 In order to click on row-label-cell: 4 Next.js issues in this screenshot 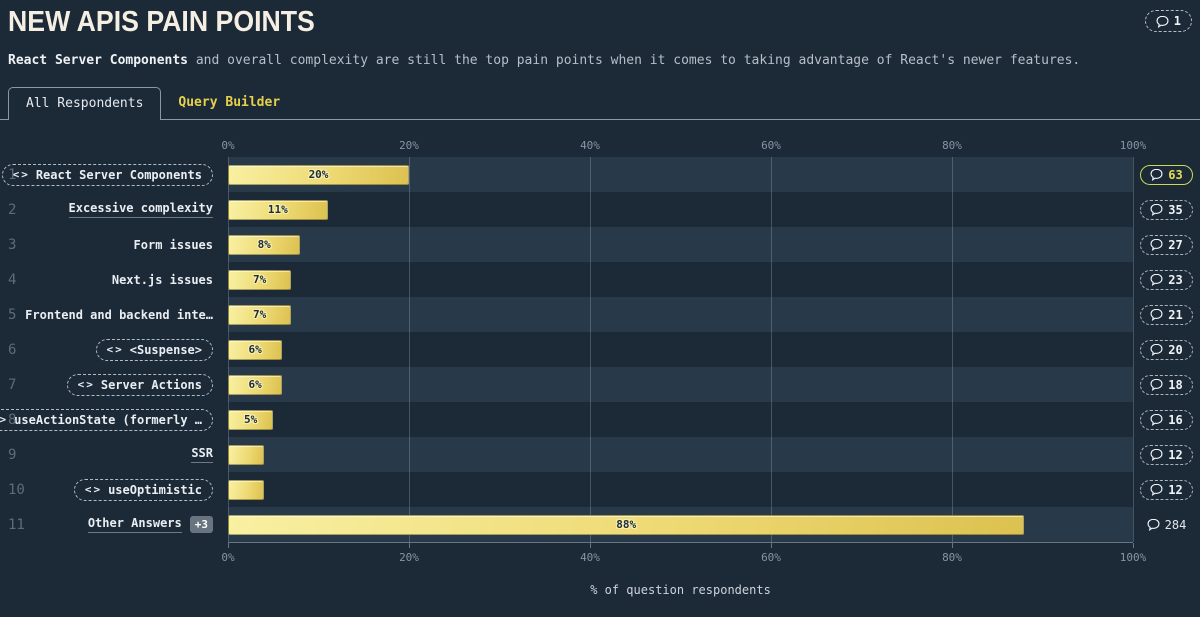, I will do `click(114, 279)`.